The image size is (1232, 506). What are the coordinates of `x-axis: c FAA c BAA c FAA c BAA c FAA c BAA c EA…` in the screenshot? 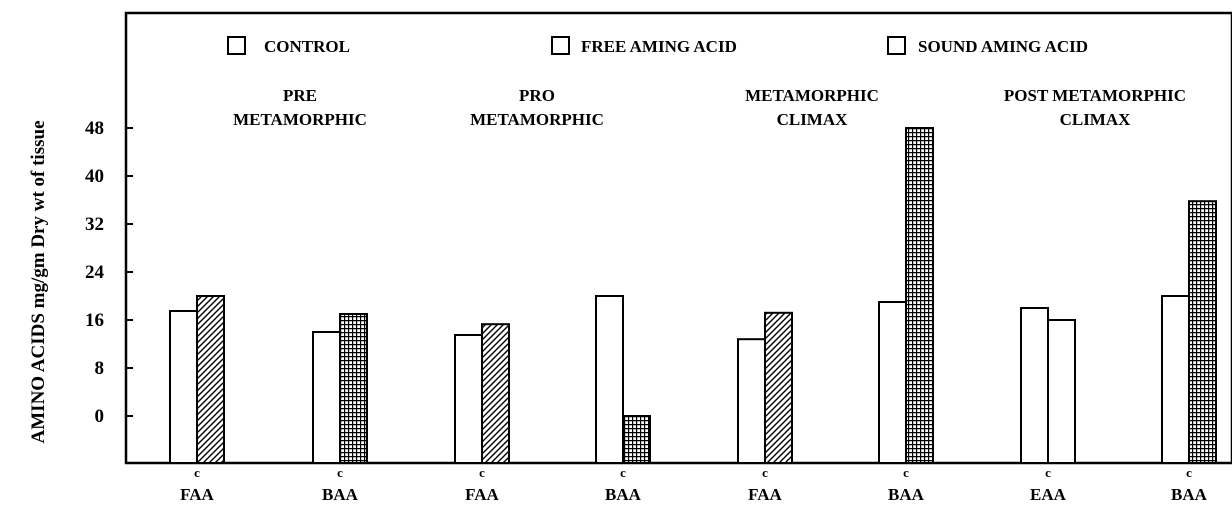 It's located at (694, 484).